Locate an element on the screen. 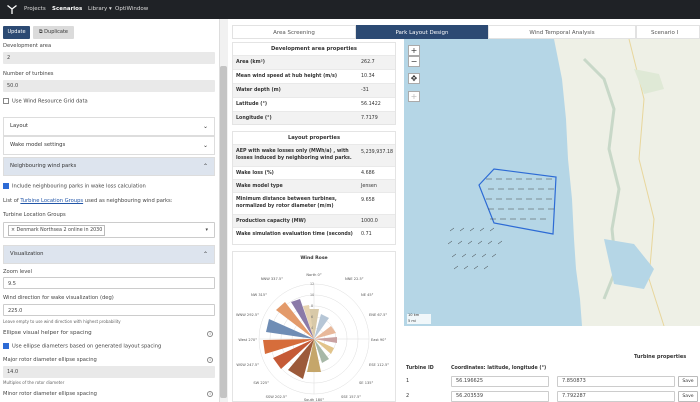 The image size is (700, 402). map-scale is located at coordinates (419, 319).